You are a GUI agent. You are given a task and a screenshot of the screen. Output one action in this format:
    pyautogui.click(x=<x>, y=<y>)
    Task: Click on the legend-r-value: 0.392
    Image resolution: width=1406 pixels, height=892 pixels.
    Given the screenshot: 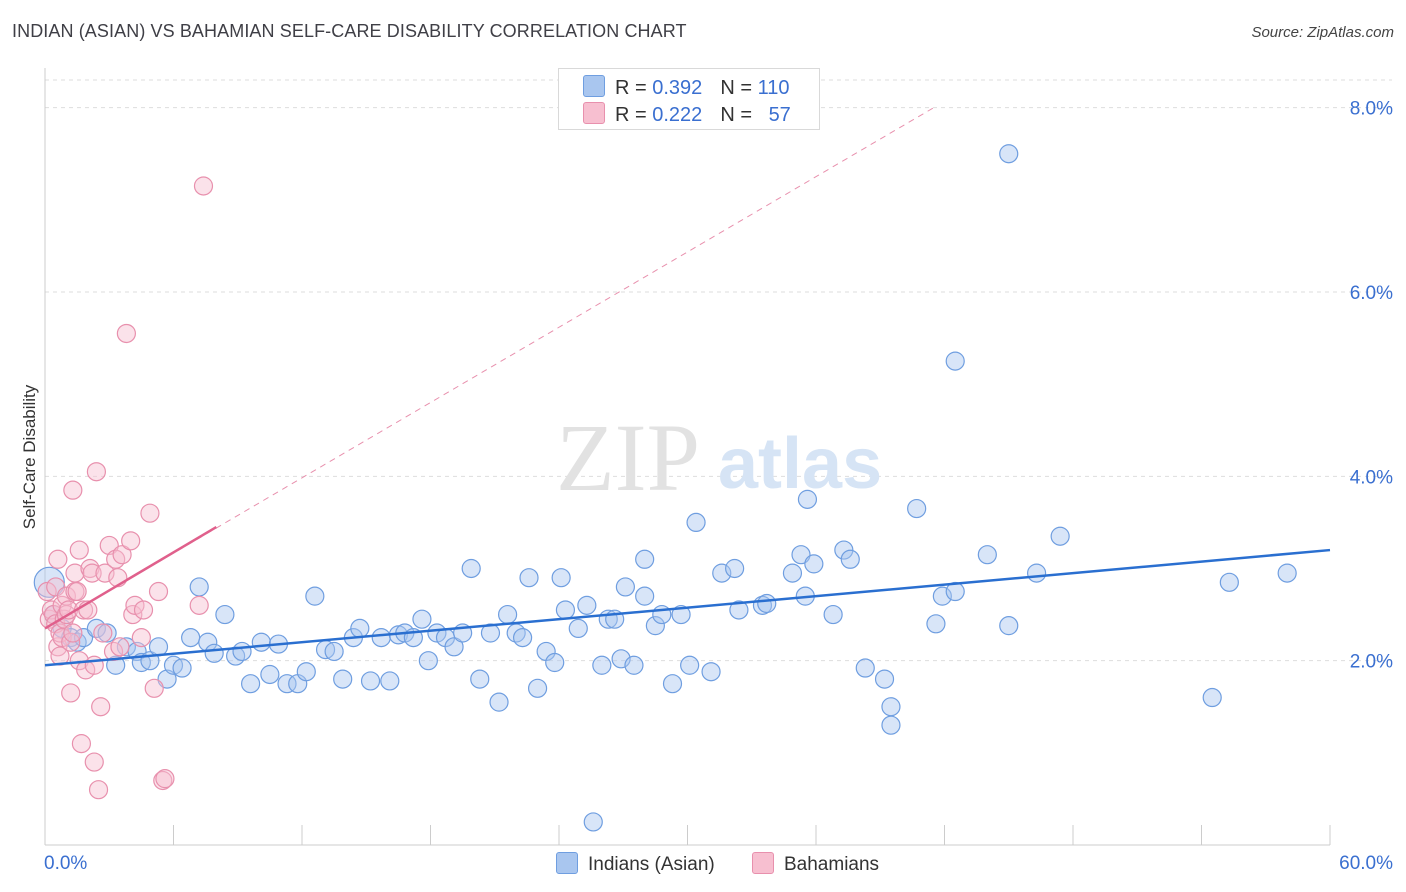 What is the action you would take?
    pyautogui.click(x=677, y=88)
    